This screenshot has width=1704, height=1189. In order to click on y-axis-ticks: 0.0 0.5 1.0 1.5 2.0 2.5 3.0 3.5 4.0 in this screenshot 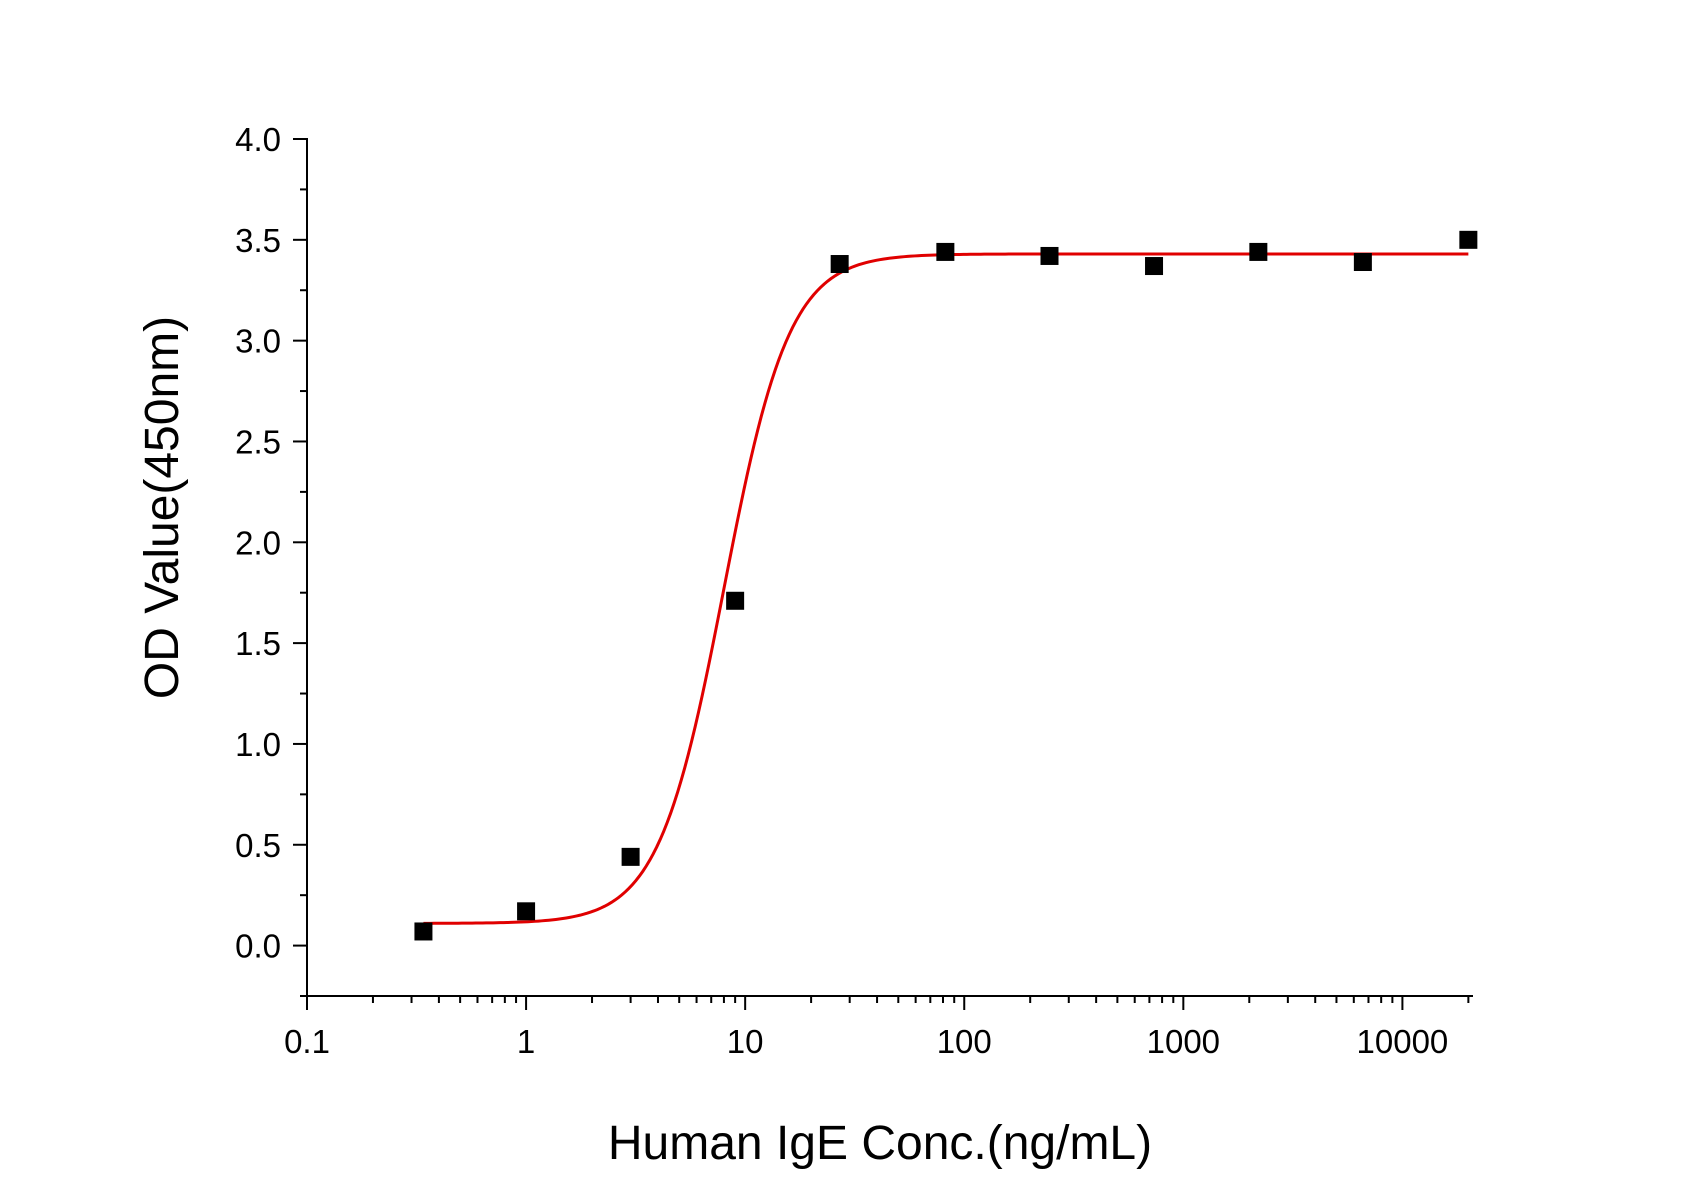, I will do `click(271, 559)`.